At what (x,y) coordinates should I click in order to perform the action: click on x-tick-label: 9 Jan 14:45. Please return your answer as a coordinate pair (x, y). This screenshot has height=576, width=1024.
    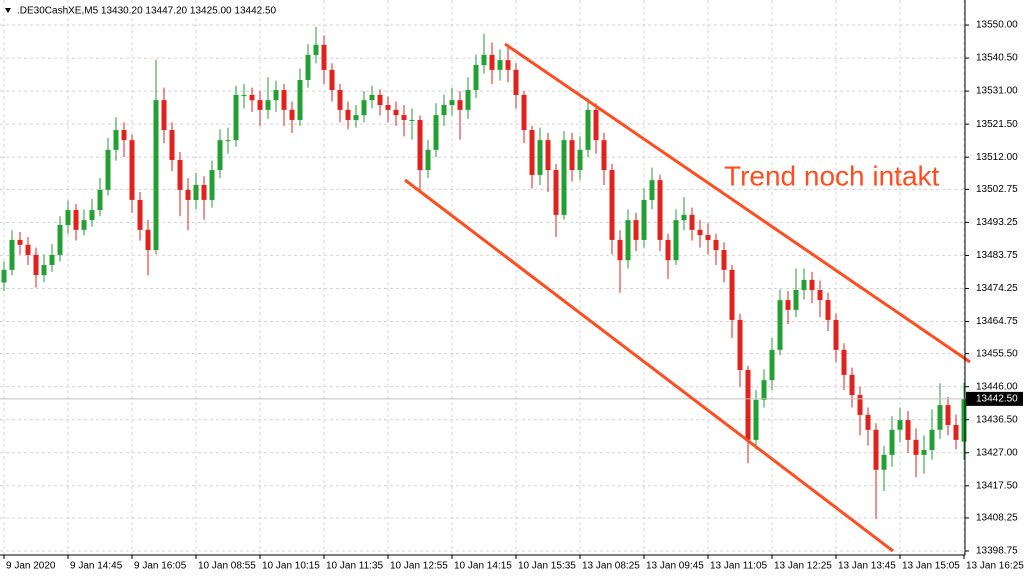
    Looking at the image, I should click on (96, 566).